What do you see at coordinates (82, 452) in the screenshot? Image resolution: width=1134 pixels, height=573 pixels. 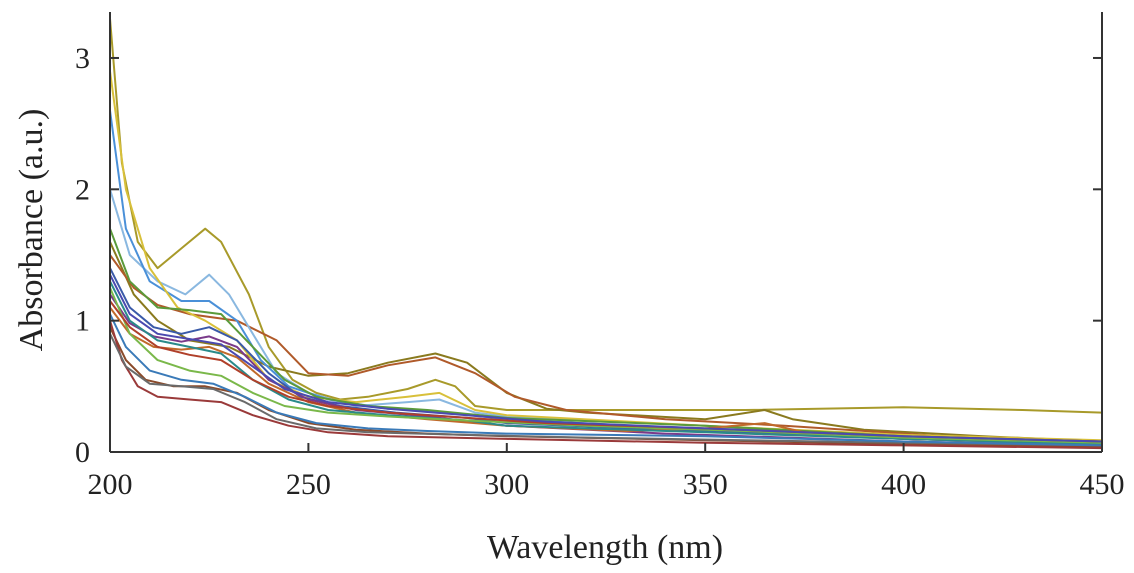 I see `y-tick-label: 0` at bounding box center [82, 452].